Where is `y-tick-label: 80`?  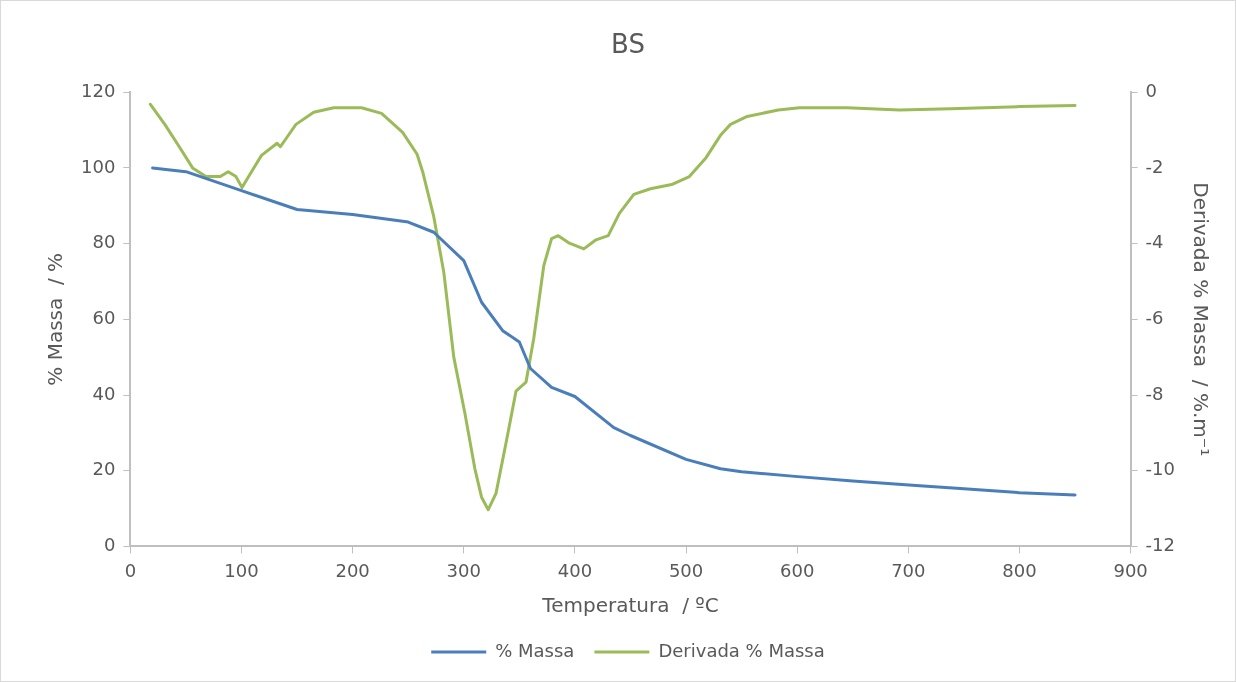 y-tick-label: 80 is located at coordinates (104, 242).